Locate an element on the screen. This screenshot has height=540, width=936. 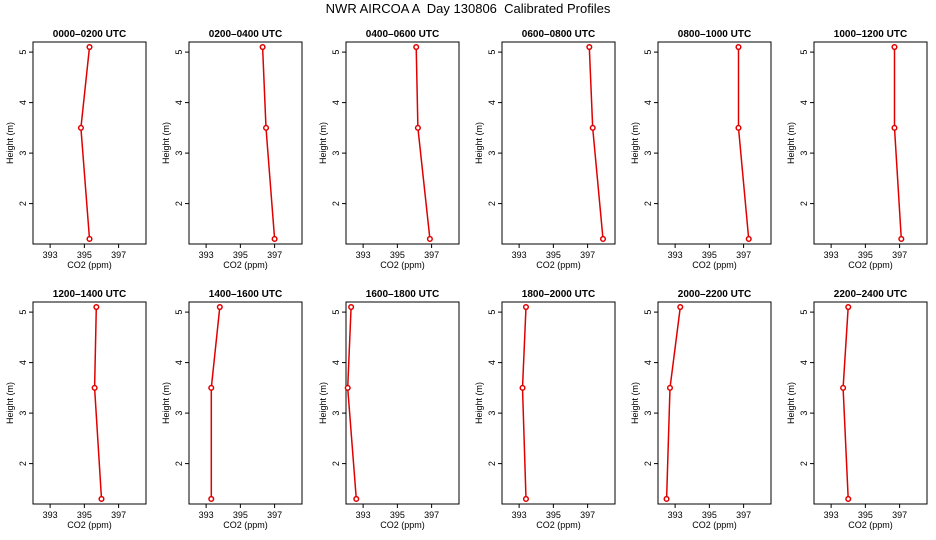
panel-title: 1200–1400 UTC is located at coordinates (89, 294).